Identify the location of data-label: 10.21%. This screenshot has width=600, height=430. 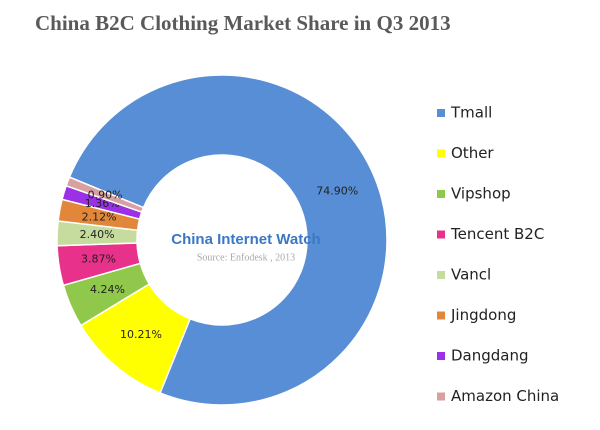
(141, 334).